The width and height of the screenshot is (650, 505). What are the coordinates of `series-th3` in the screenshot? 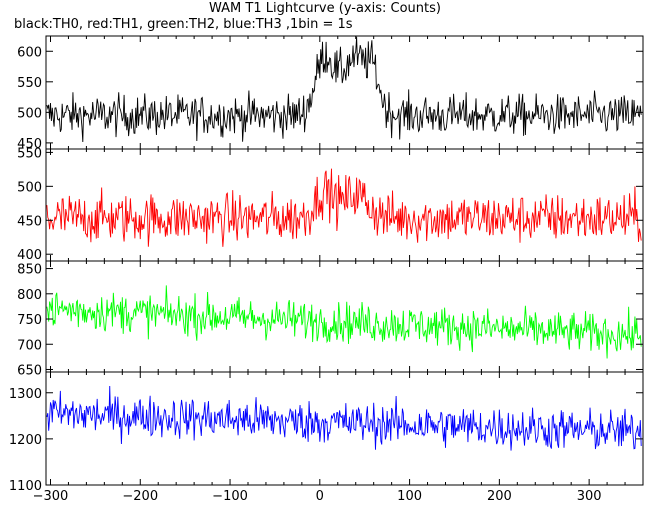 It's located at (344, 418).